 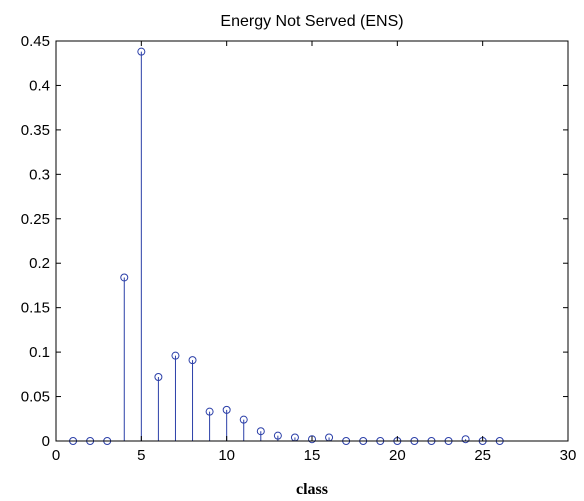 I want to click on y-tick-label: 0.25, so click(x=35, y=219).